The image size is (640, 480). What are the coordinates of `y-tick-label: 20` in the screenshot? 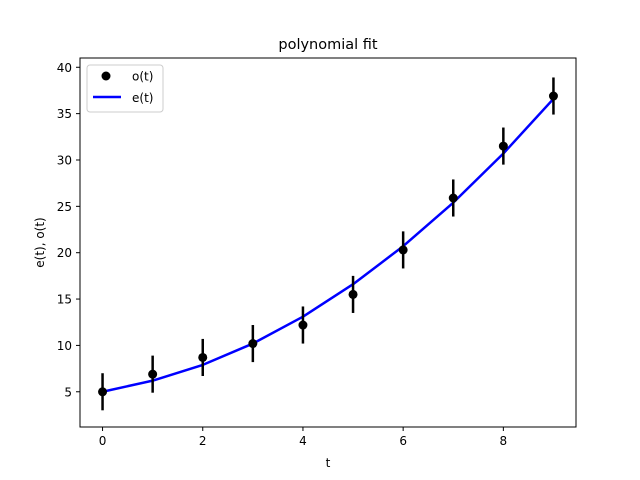 It's located at (64, 253).